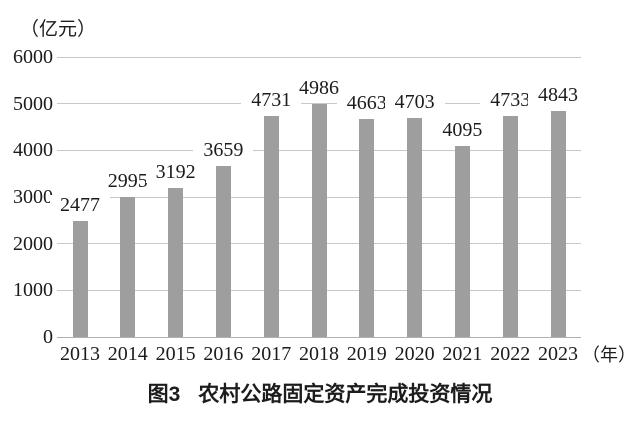 The image size is (640, 425). Describe the element at coordinates (80, 206) in the screenshot. I see `bar-value-label: 2477` at that location.